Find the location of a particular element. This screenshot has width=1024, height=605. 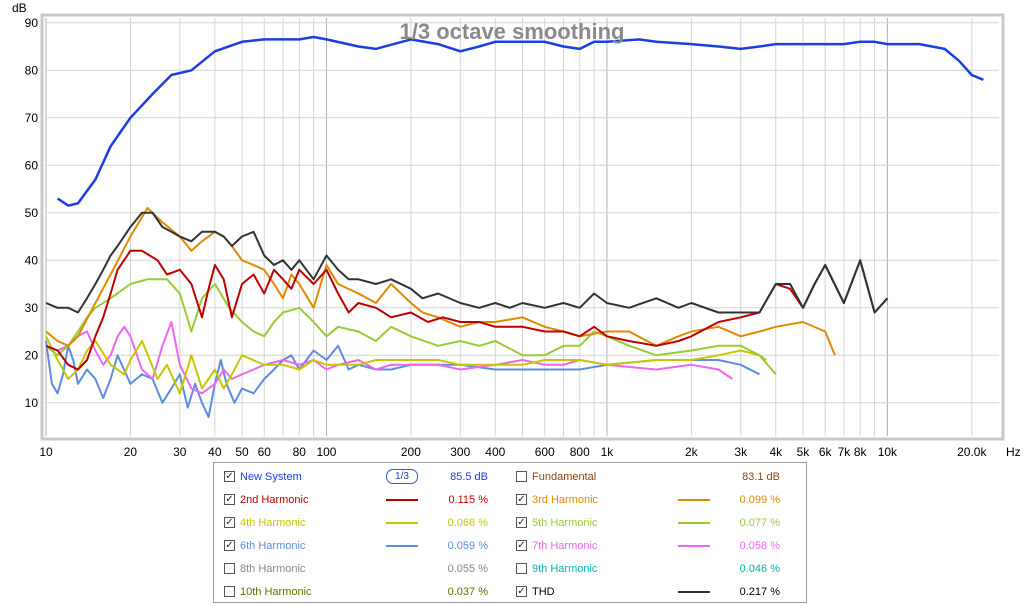

legend-item-8th-harmonic: 8th Harmonic 0.055 % is located at coordinates (364, 569).